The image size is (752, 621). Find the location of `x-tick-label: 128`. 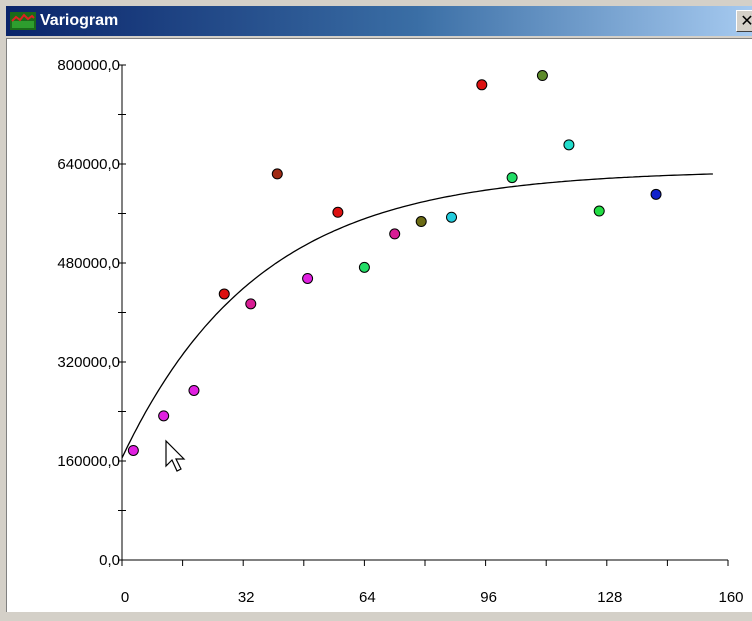

x-tick-label: 128 is located at coordinates (609, 597).